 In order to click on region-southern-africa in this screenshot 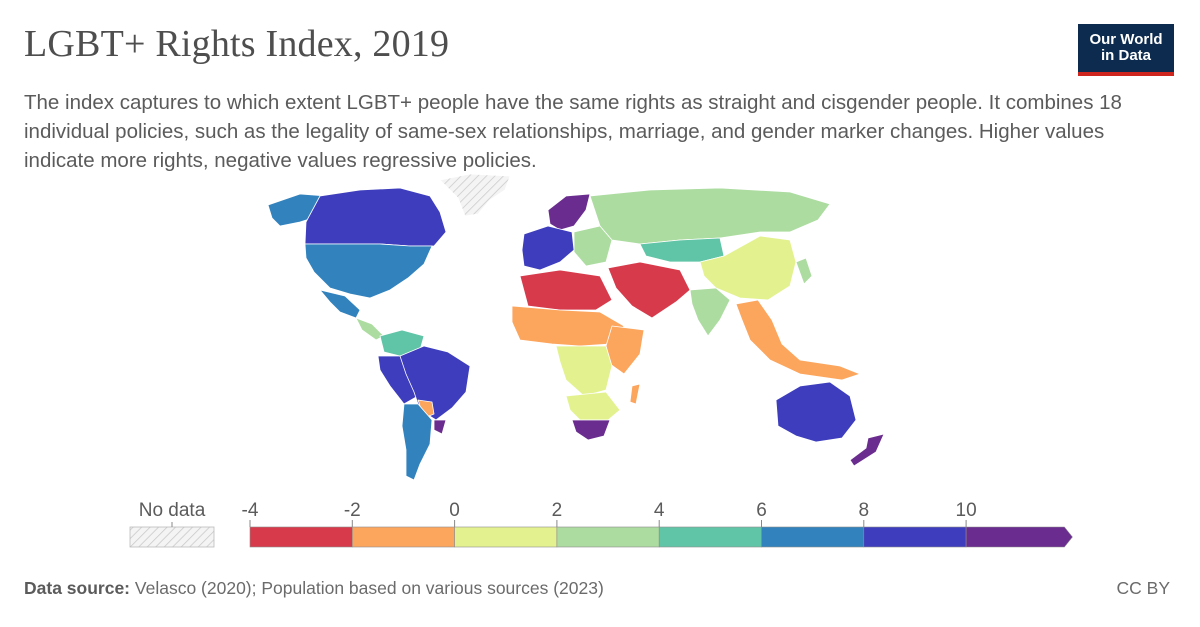, I will do `click(593, 406)`.